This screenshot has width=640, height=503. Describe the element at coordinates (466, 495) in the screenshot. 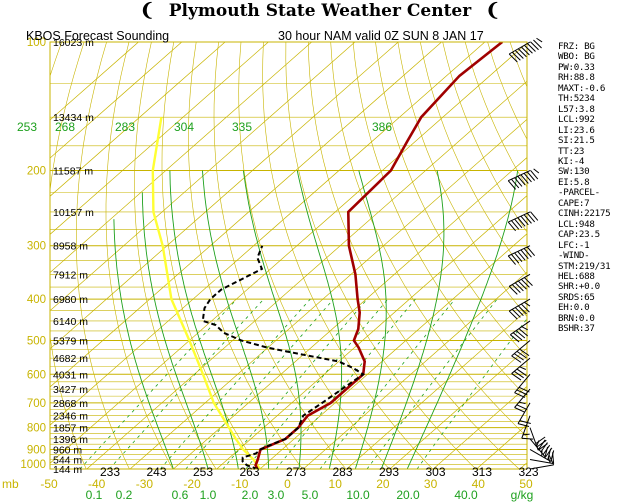

I see `mixing-ratio-tick-label: 40.0` at that location.